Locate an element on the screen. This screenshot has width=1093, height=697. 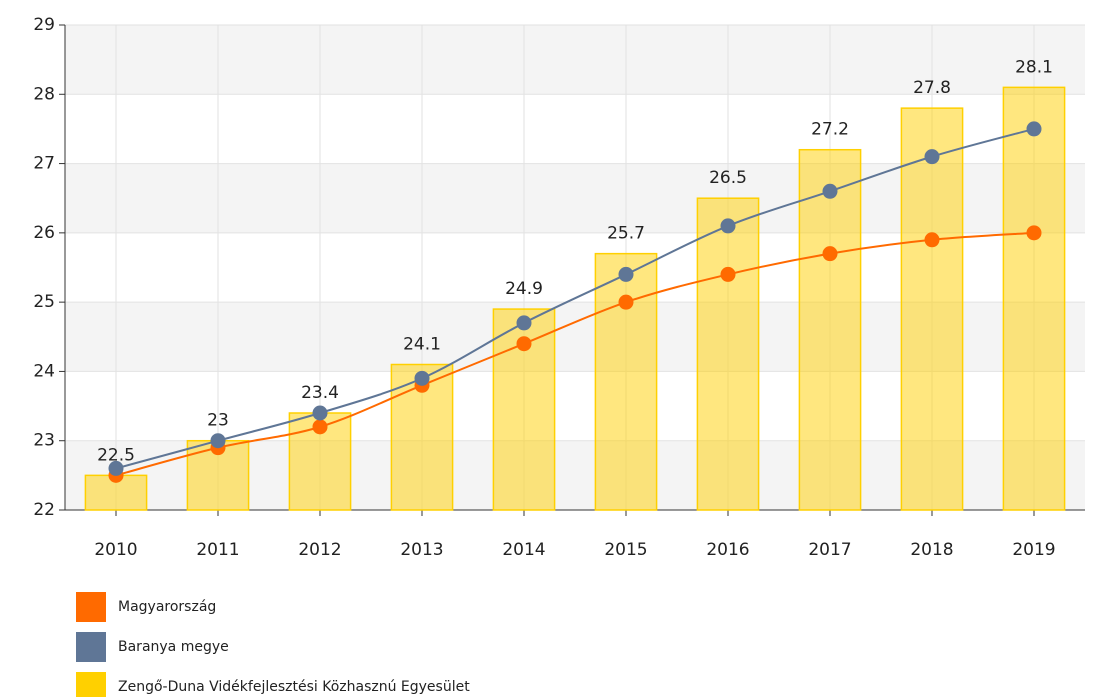
grid-band is located at coordinates (575, 60).